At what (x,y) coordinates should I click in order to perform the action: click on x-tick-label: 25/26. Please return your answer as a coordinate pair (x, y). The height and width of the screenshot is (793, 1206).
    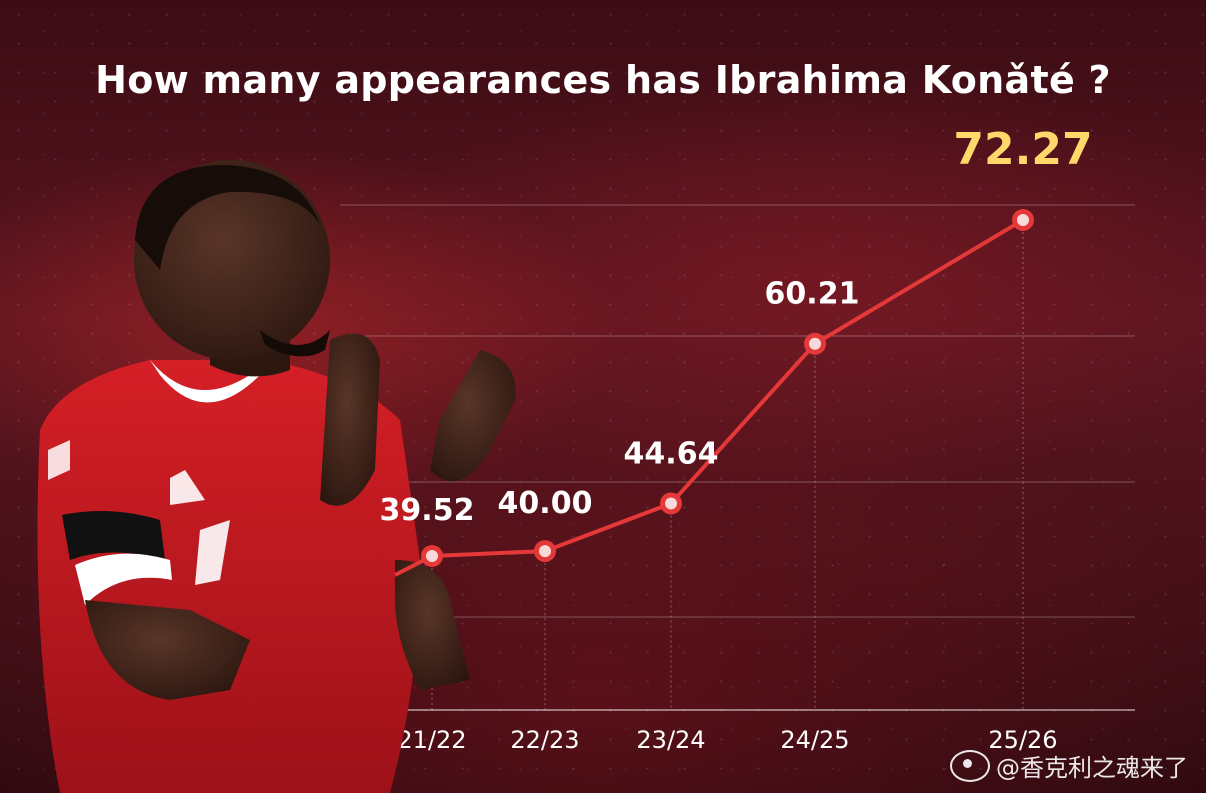
    Looking at the image, I should click on (1022, 740).